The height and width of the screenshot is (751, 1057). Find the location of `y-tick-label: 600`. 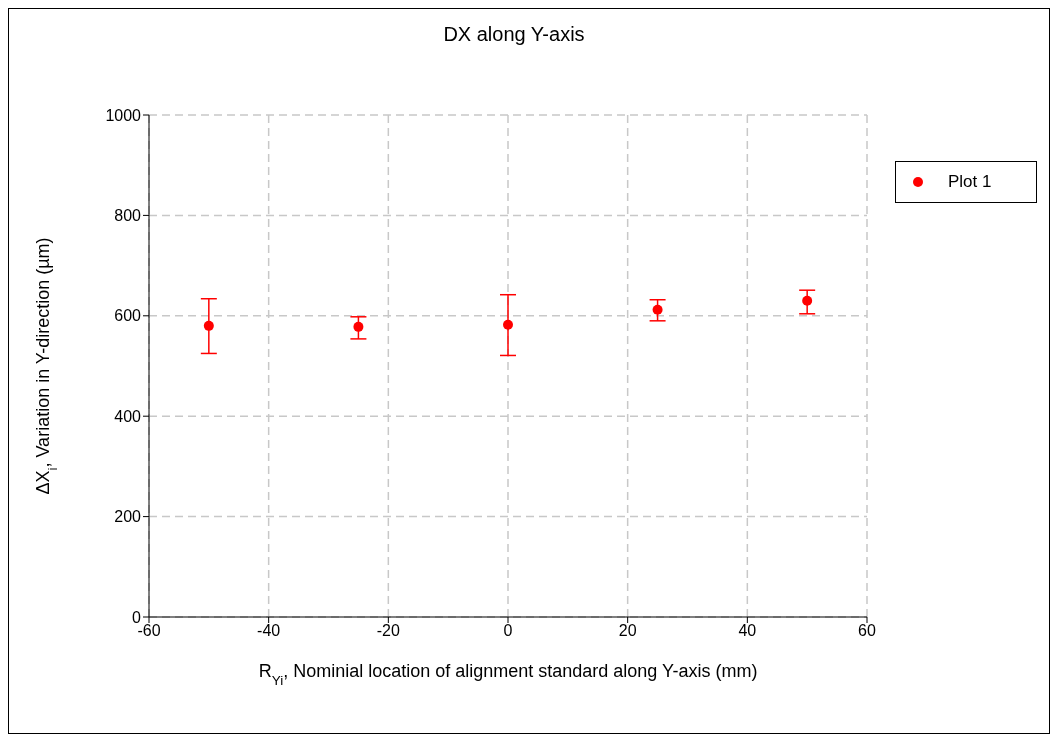

y-tick-label: 600 is located at coordinates (128, 316).